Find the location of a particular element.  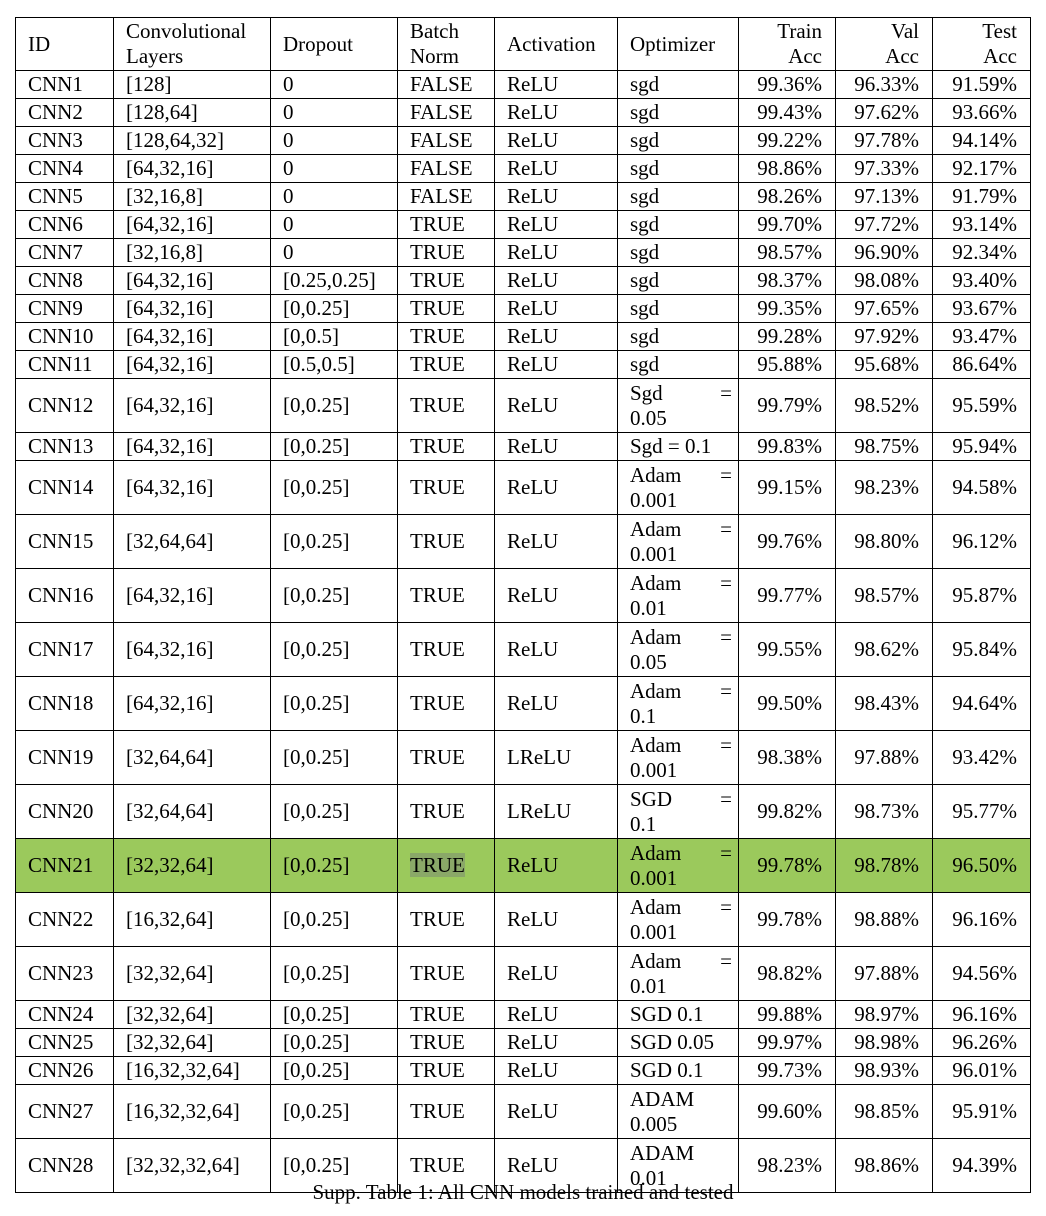

cell-test-acc: 86.64% is located at coordinates (981, 364).